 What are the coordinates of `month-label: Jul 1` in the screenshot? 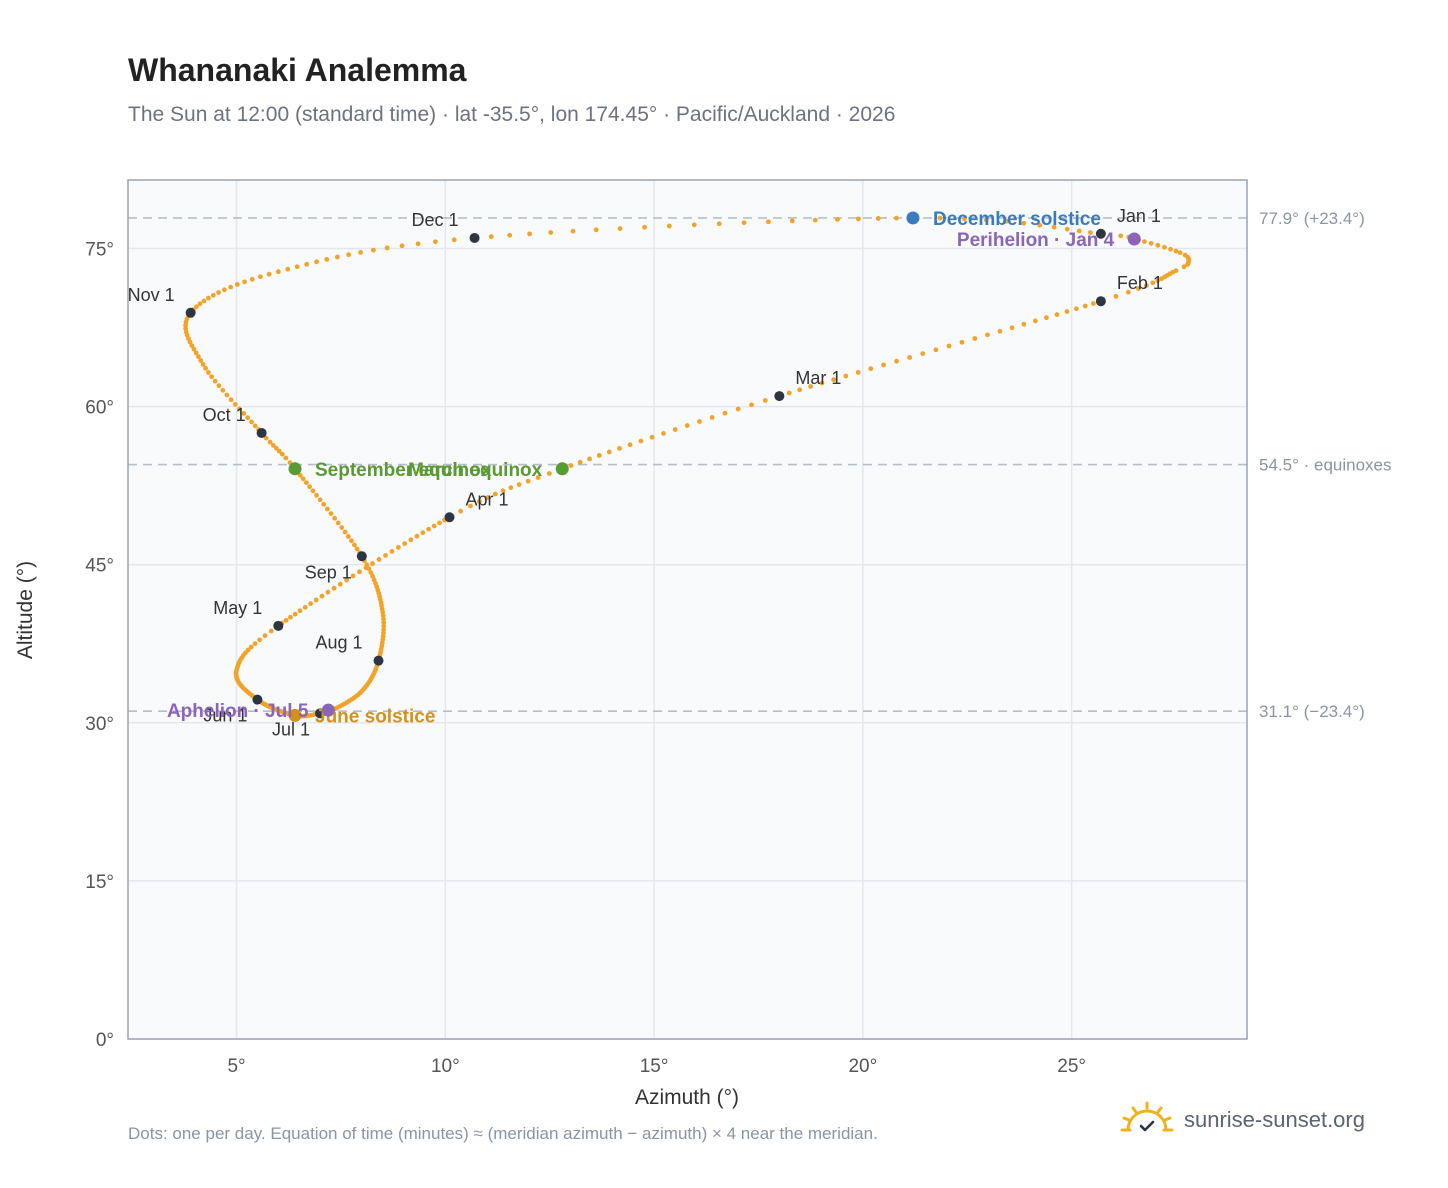 It's located at (291, 729).